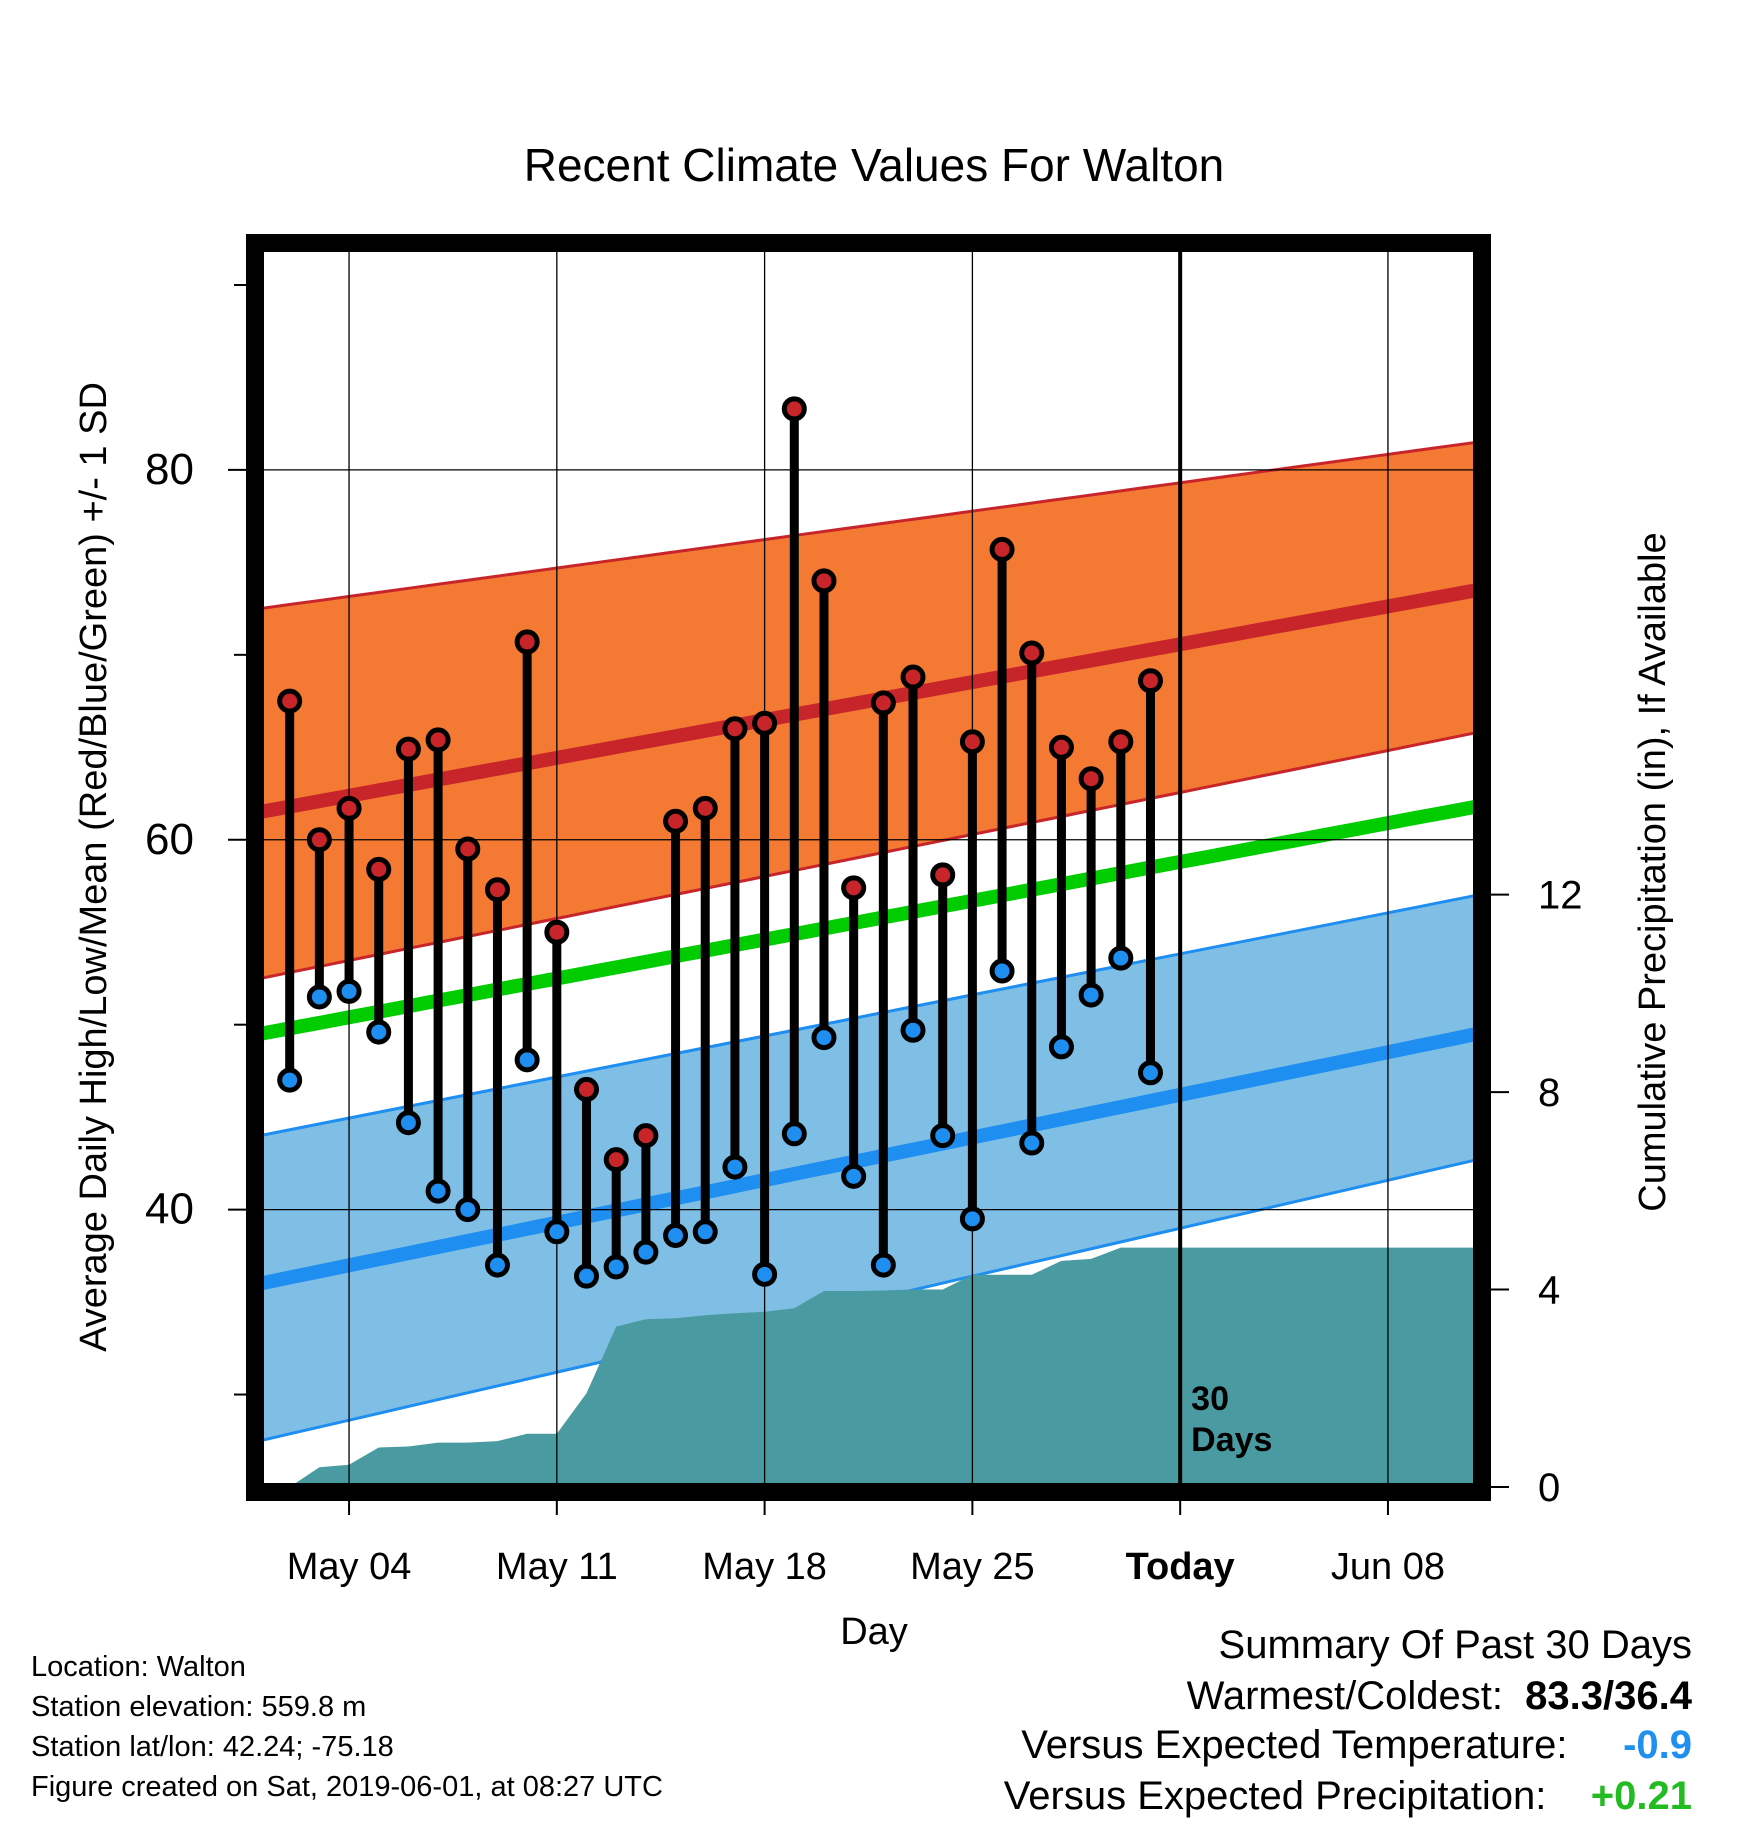 The image size is (1748, 1828). I want to click on y-tick-label: 60, so click(169, 839).